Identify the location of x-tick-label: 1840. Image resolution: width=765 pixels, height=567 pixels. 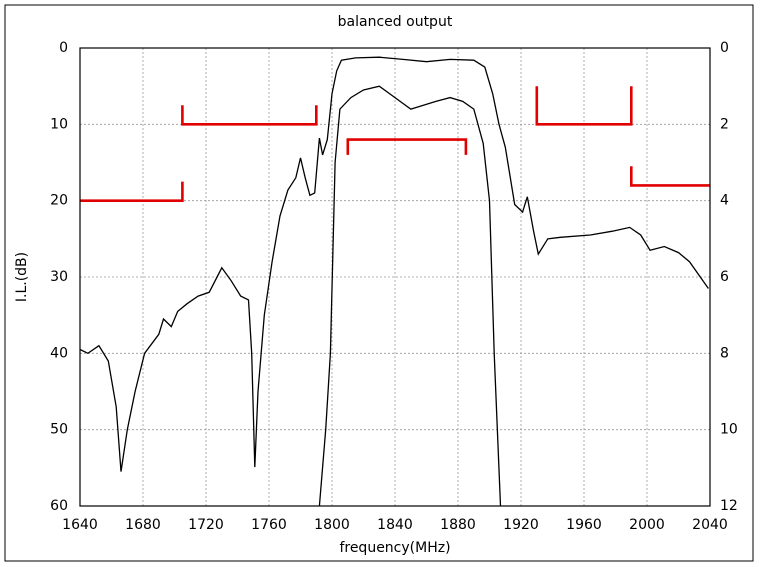
(395, 525).